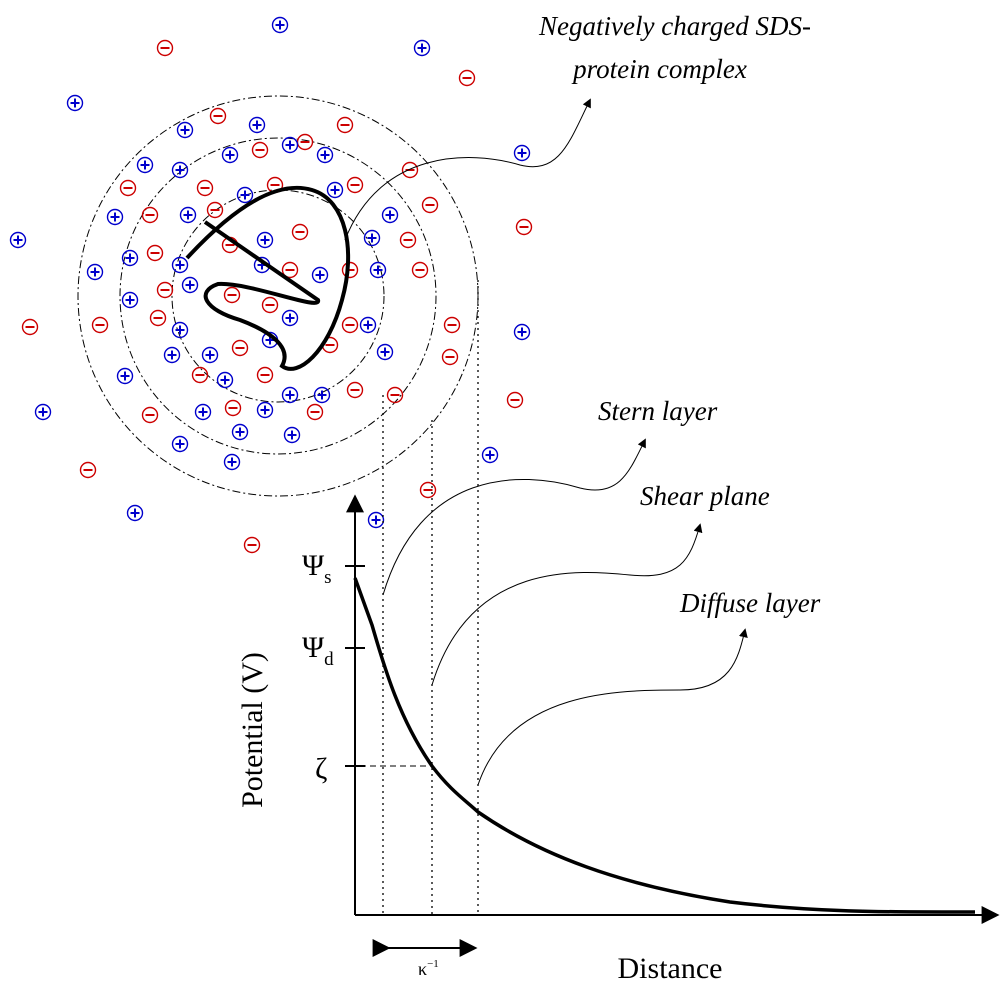  I want to click on complex-label: protein complex, so click(659, 69).